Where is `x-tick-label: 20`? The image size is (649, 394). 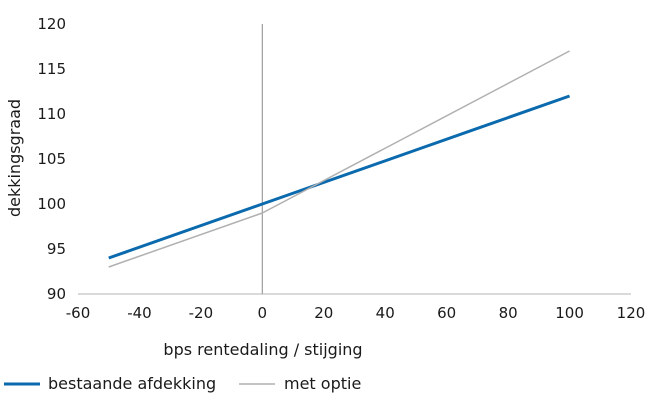 x-tick-label: 20 is located at coordinates (323, 313).